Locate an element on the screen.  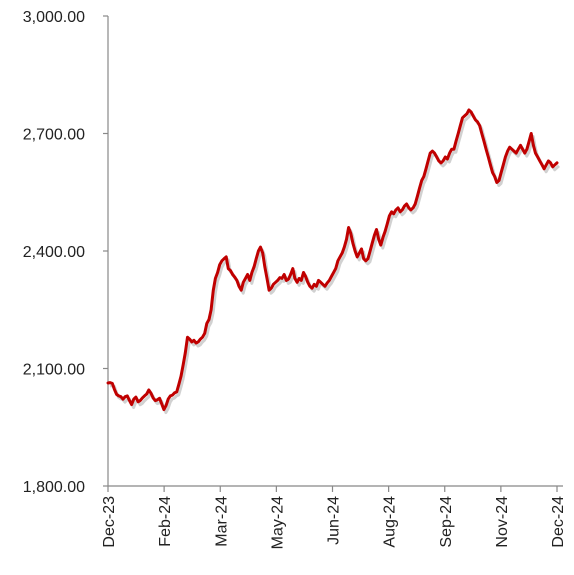
y-tick-label: 2,100.00 is located at coordinates (54, 370).